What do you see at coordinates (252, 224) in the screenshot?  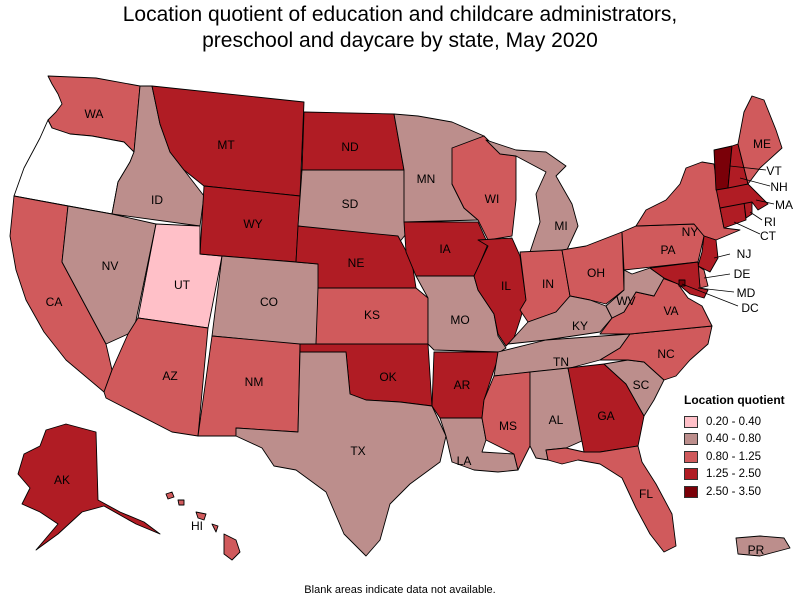 I see `label-wy: WY` at bounding box center [252, 224].